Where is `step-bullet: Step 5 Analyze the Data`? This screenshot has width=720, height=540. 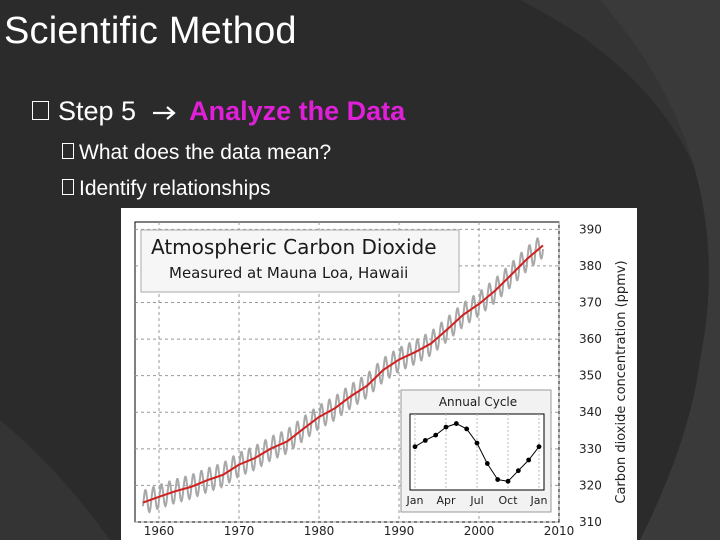
step-bullet: Step 5 Analyze the Data is located at coordinates (218, 111).